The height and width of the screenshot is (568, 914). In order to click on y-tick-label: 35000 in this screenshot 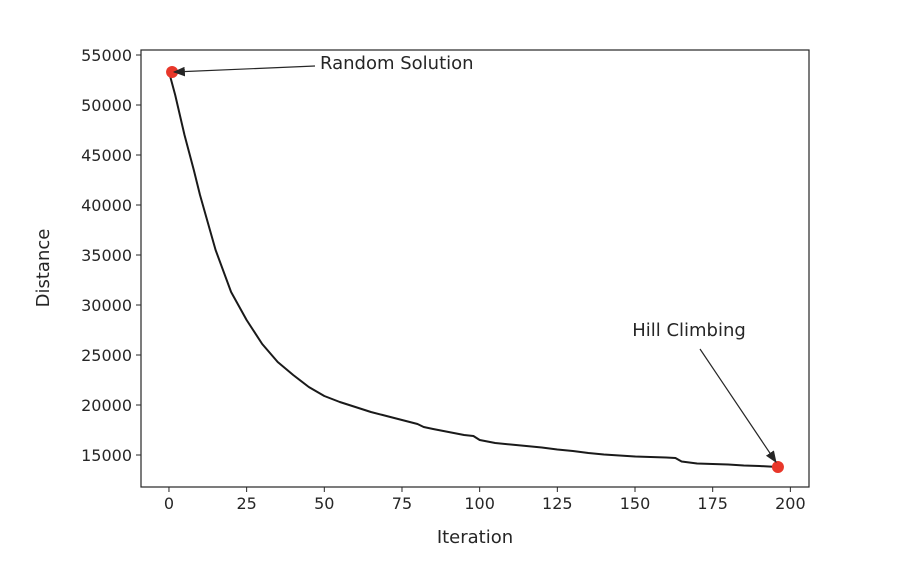, I will do `click(106, 255)`.